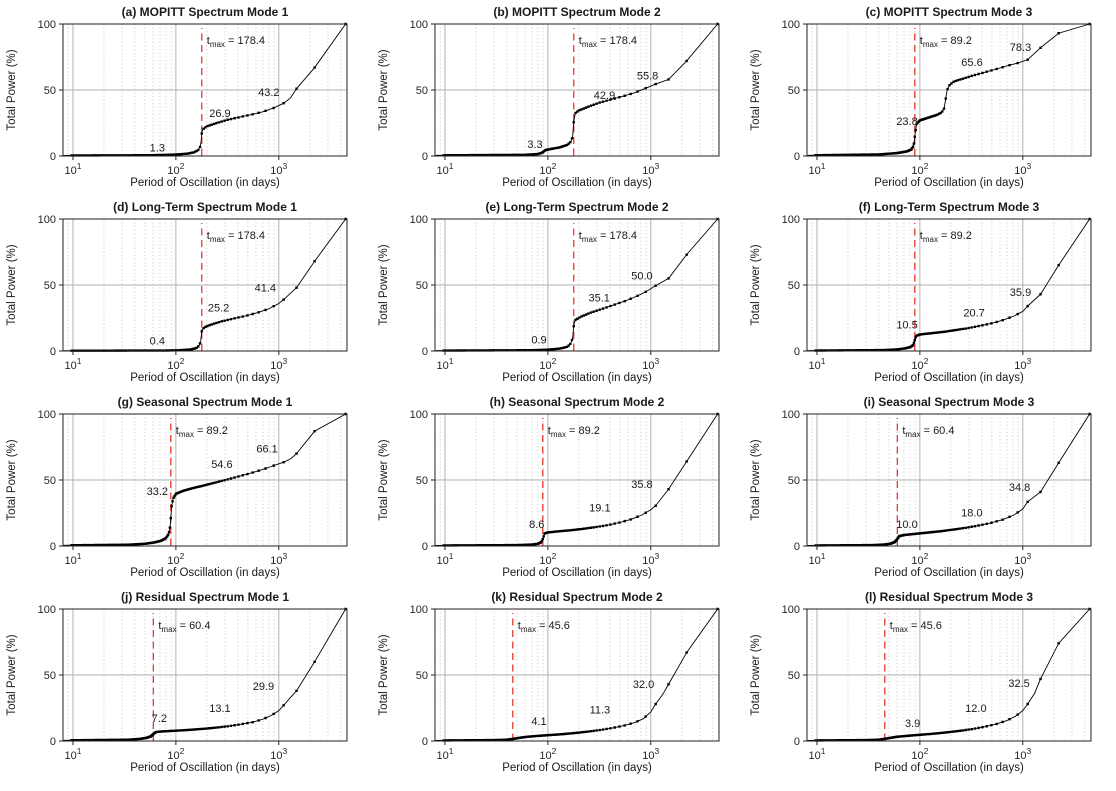 The image size is (1116, 791). What do you see at coordinates (221, 465) in the screenshot?
I see `power-annotation: 54.6` at bounding box center [221, 465].